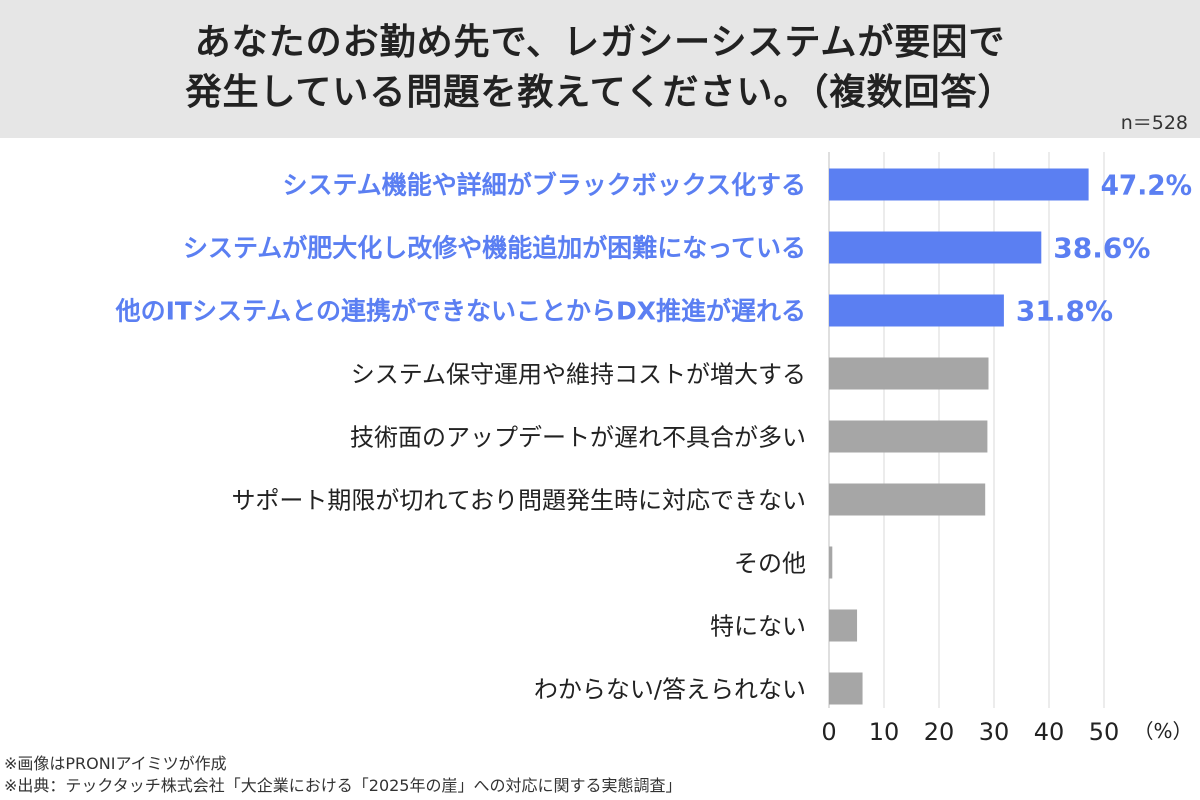 The image size is (1200, 800). What do you see at coordinates (758, 627) in the screenshot?
I see `category-label: 特にない` at bounding box center [758, 627].